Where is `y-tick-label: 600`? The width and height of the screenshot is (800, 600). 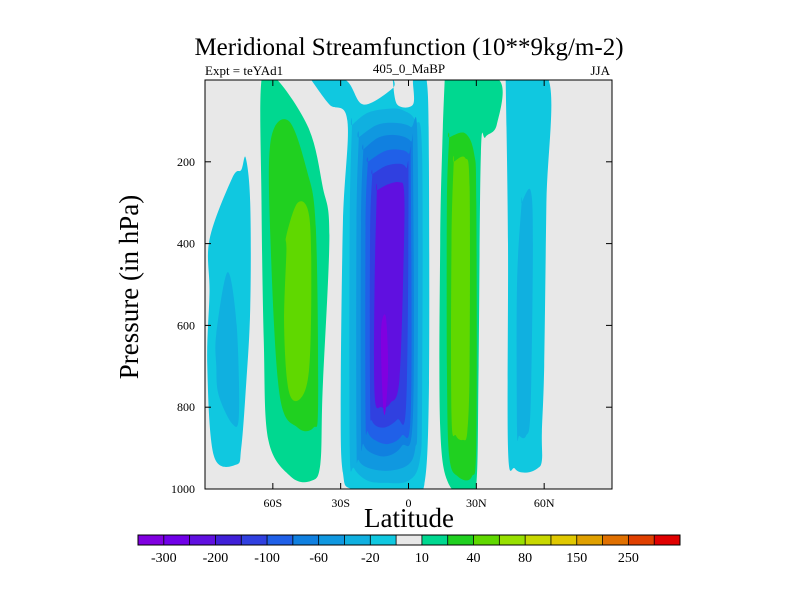
y-tick-label: 600 is located at coordinates (186, 325).